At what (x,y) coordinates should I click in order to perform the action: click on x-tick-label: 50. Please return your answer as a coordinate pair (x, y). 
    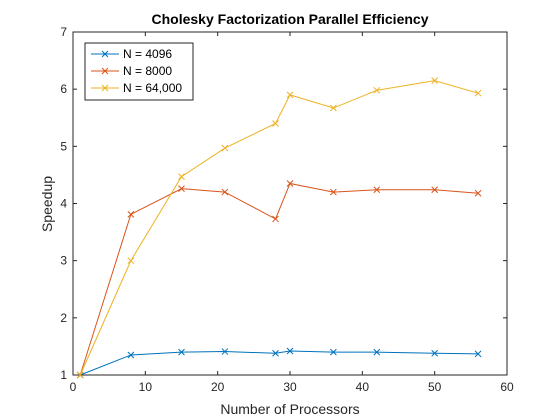
    Looking at the image, I should click on (435, 387).